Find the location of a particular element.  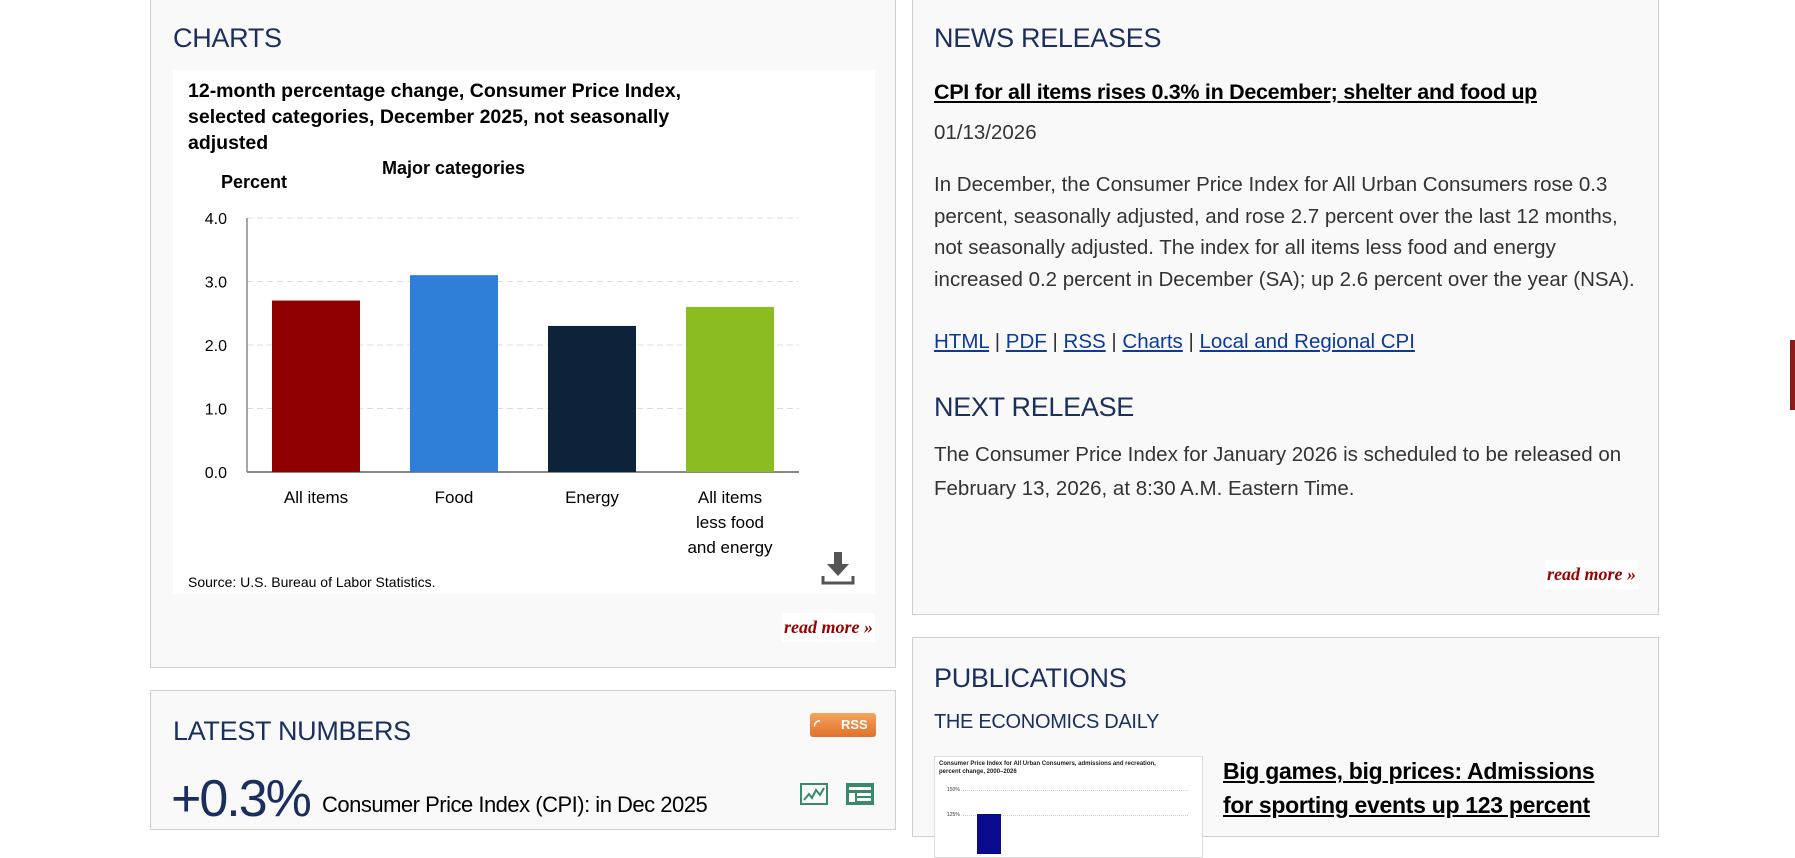

y-tick-label: 3.0 is located at coordinates (216, 283).